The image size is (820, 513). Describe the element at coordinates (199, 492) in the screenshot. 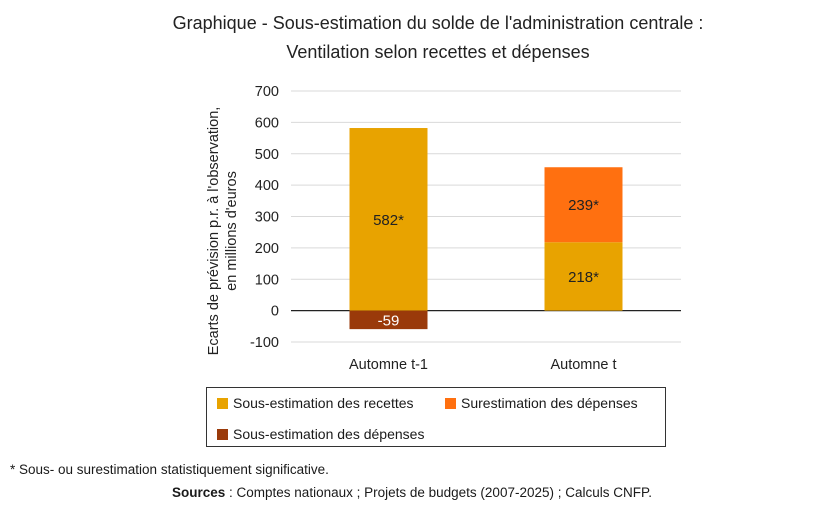

I see `sources-label: Sources` at that location.